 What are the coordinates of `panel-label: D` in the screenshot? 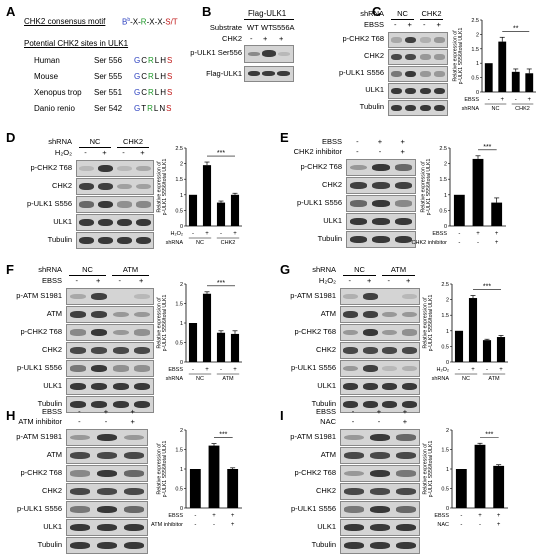 It's located at (11, 137).